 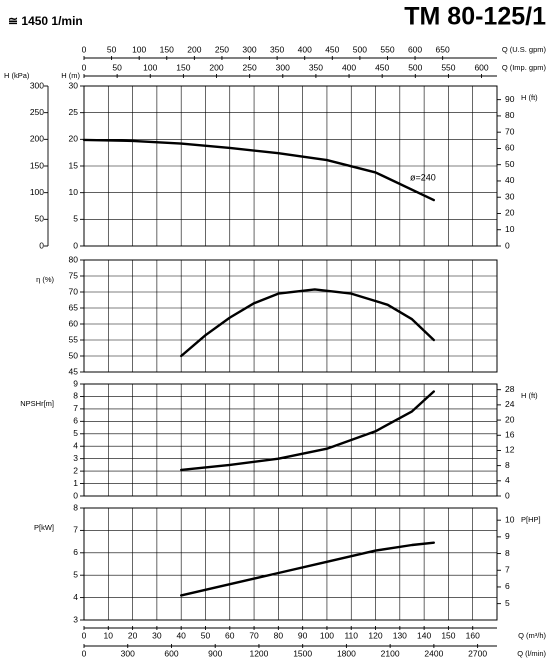 What do you see at coordinates (510, 389) in the screenshot?
I see `y-tick-label: 28` at bounding box center [510, 389].